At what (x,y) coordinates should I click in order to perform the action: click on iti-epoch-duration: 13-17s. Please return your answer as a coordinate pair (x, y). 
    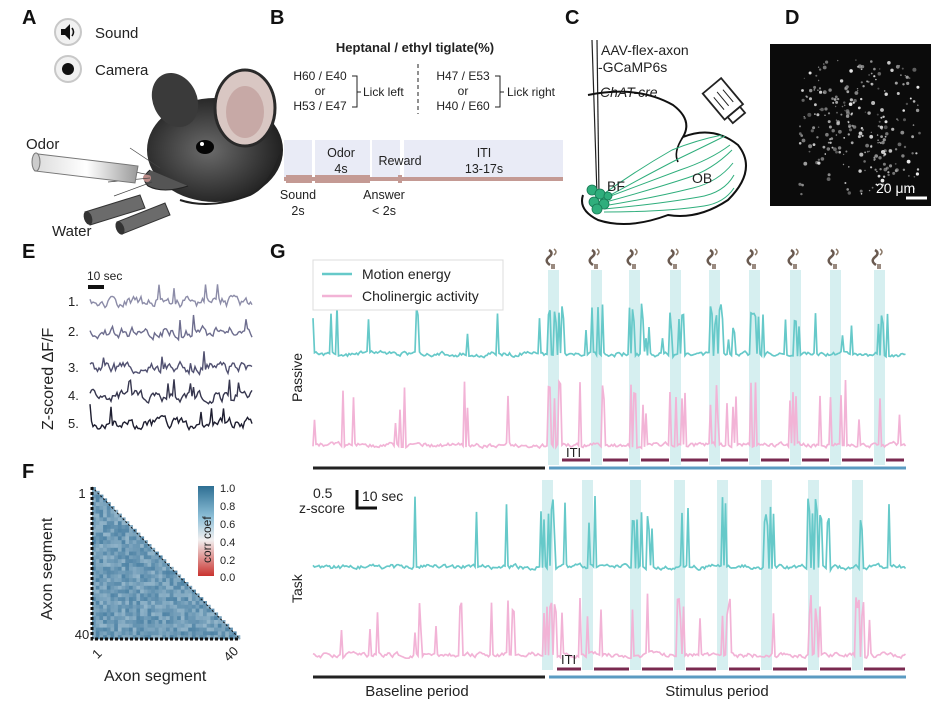
    Looking at the image, I should click on (484, 169).